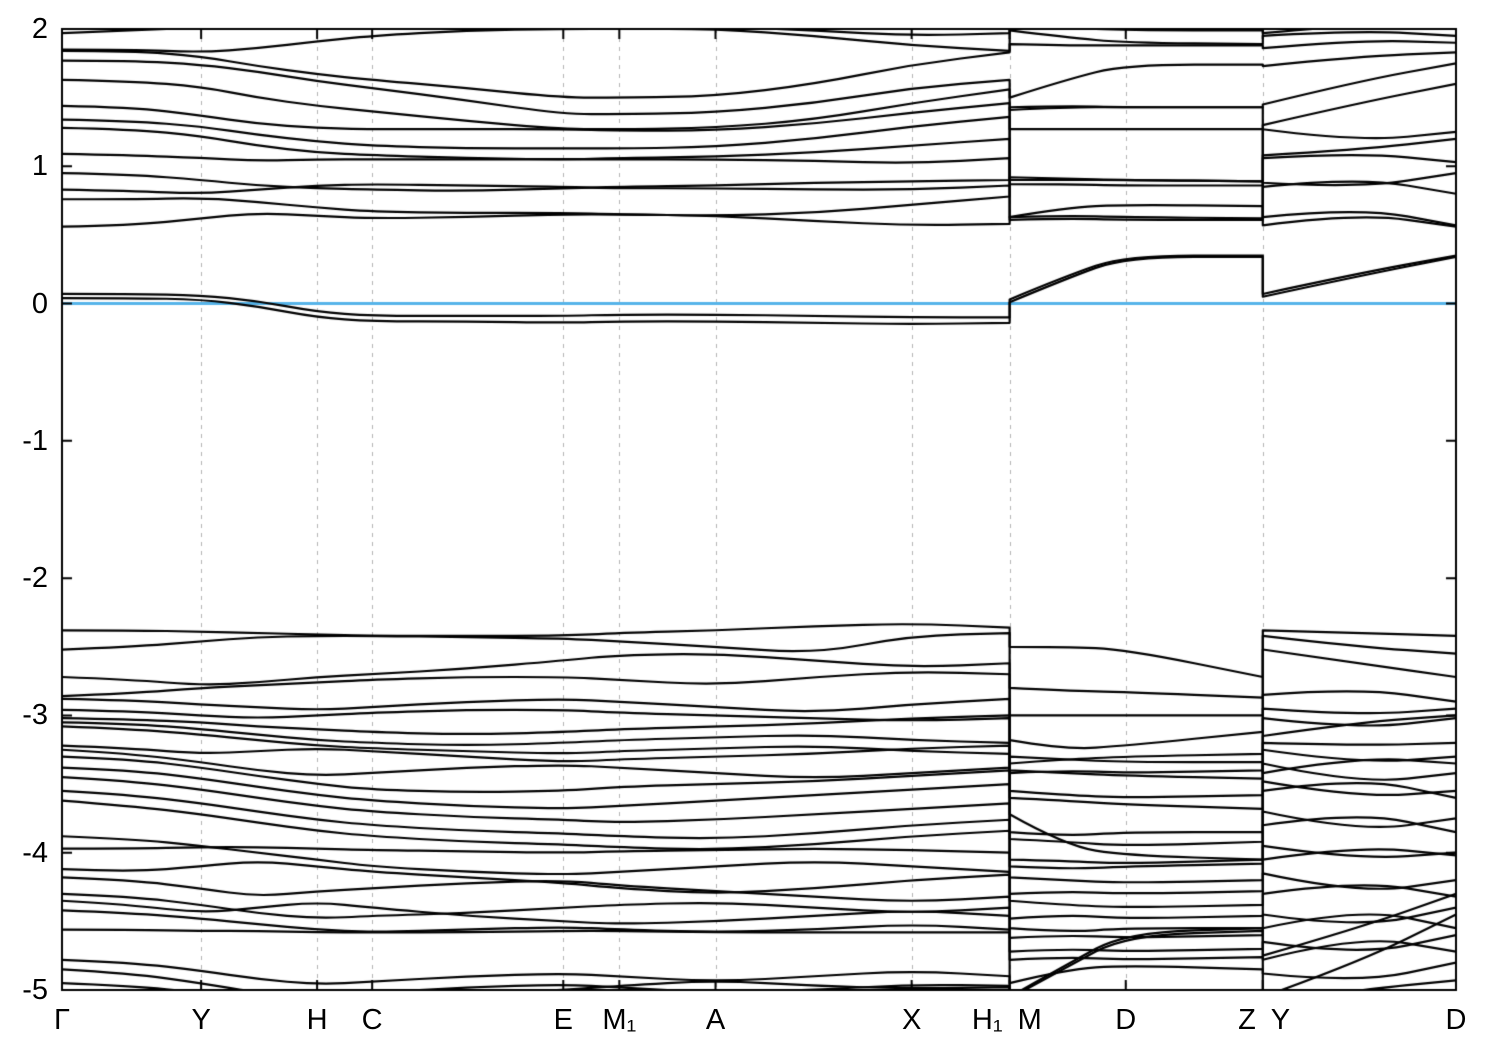 This screenshot has width=1500, height=1050. Describe the element at coordinates (35, 440) in the screenshot. I see `y-tick-label: -1` at that location.